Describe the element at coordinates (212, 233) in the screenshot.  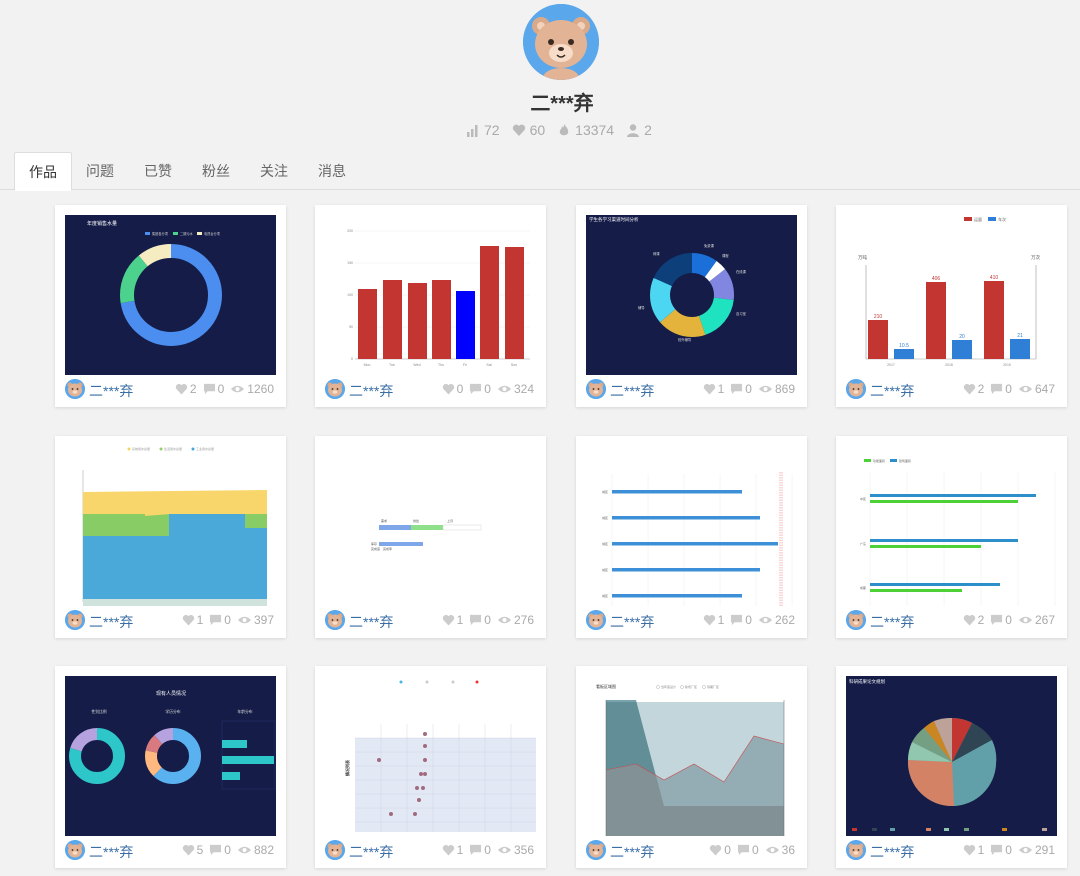
I see `legend-label: 电视台分项` at that location.